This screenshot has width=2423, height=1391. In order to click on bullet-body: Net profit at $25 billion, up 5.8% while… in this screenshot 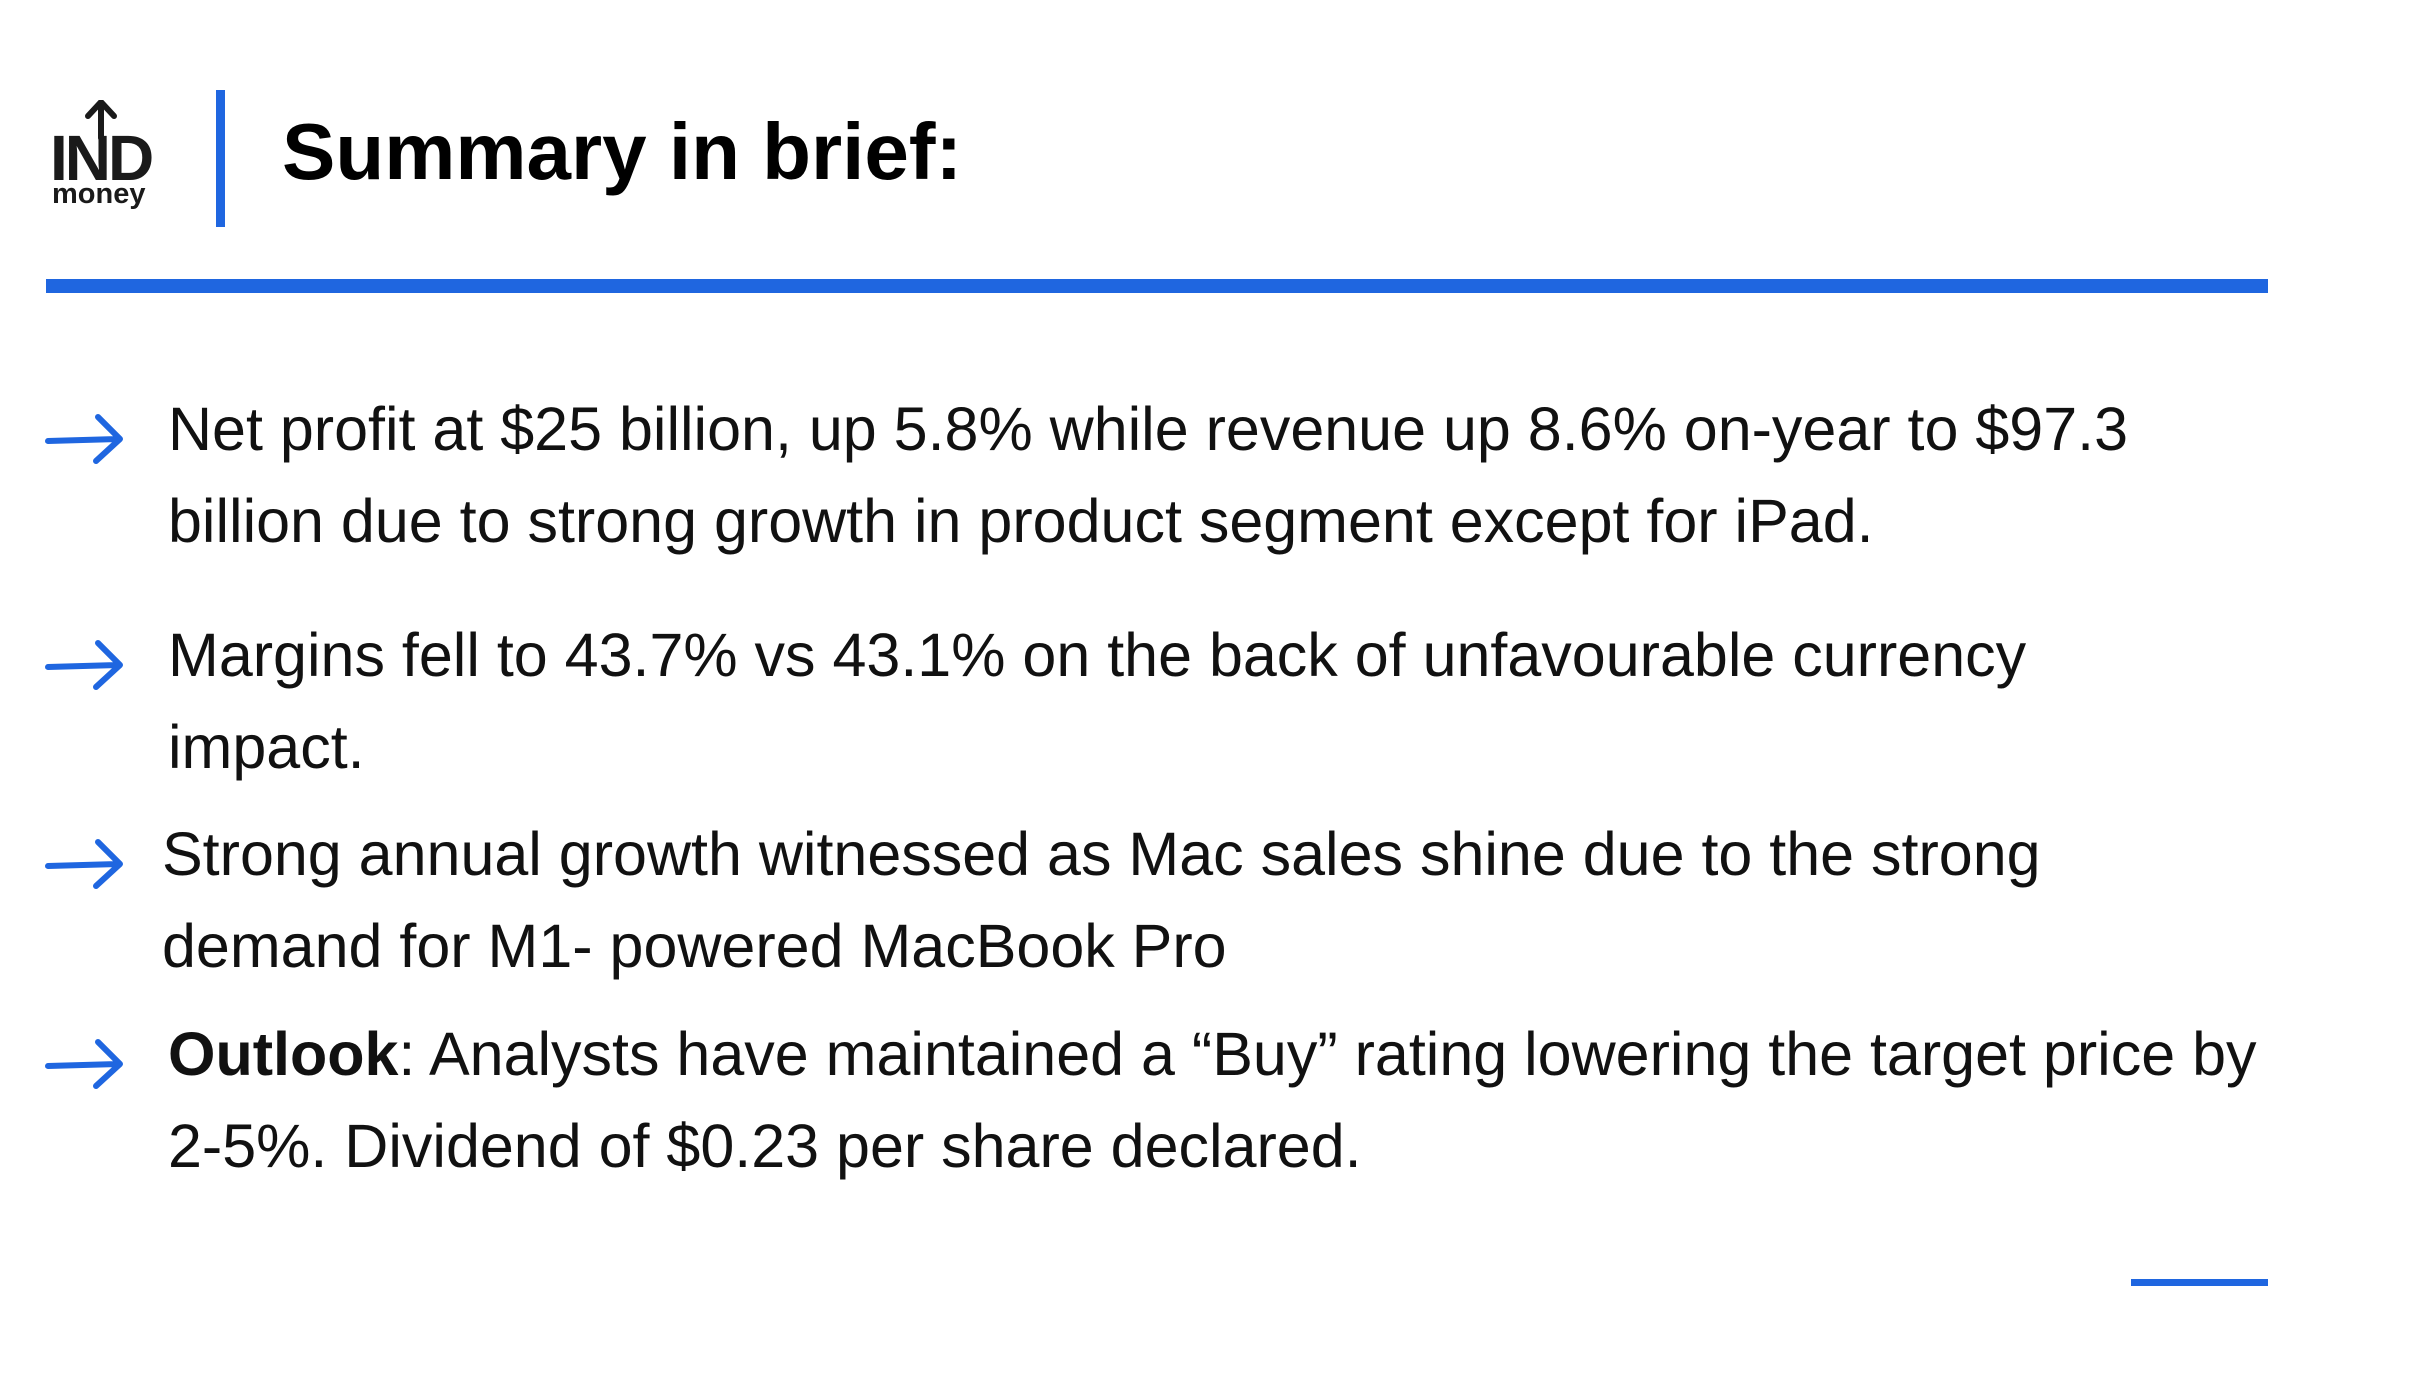, I will do `click(1148, 475)`.